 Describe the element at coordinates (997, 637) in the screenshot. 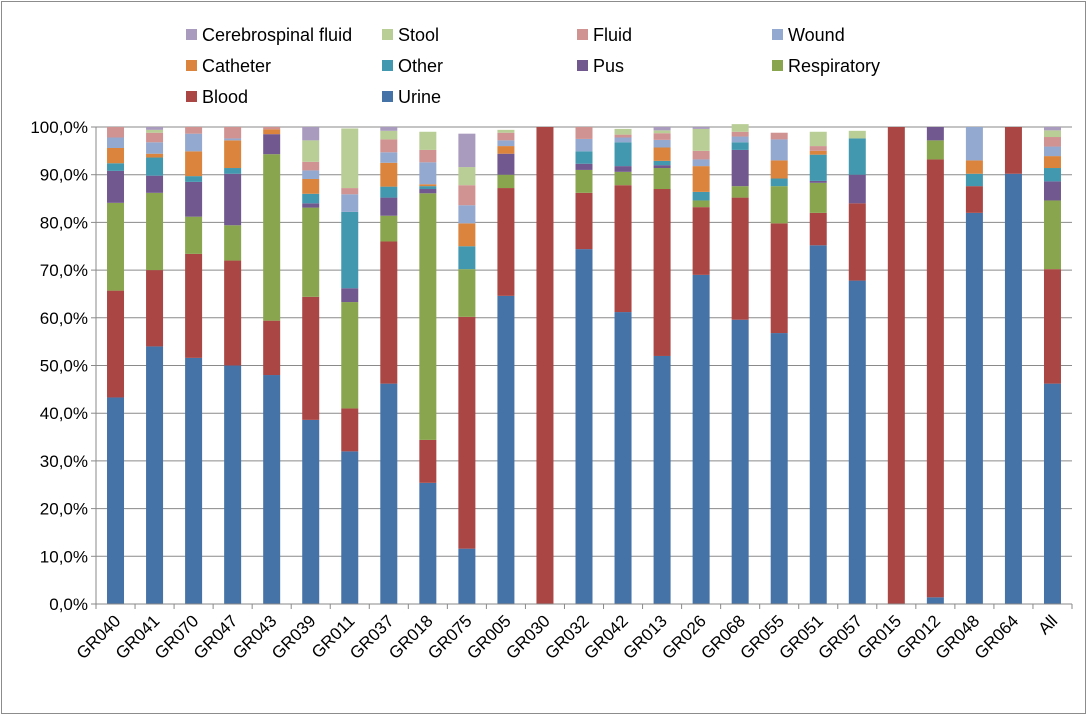

I see `x-tick-label: GR064` at that location.